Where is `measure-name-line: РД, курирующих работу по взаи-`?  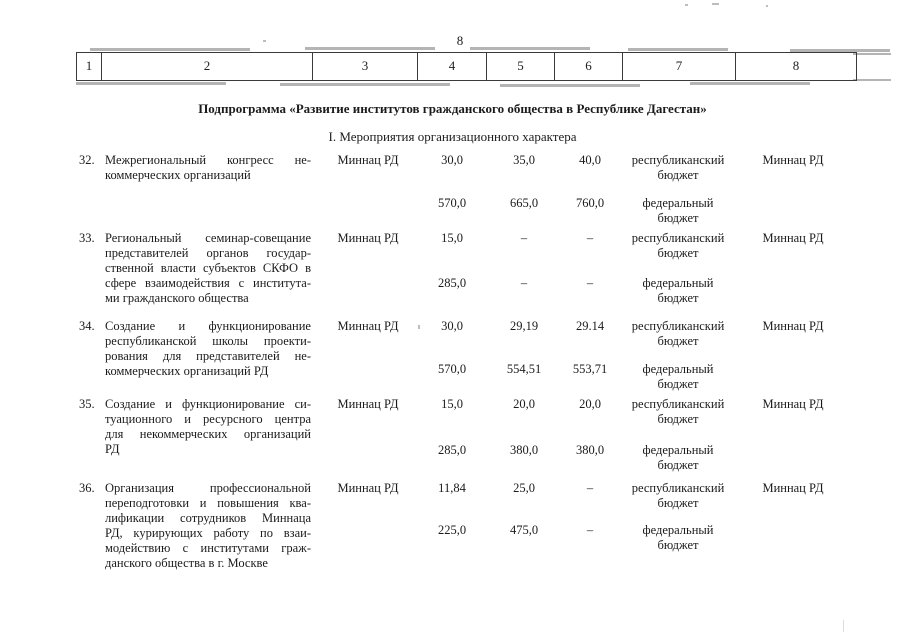
measure-name-line: РД, курирующих работу по взаи- is located at coordinates (208, 533).